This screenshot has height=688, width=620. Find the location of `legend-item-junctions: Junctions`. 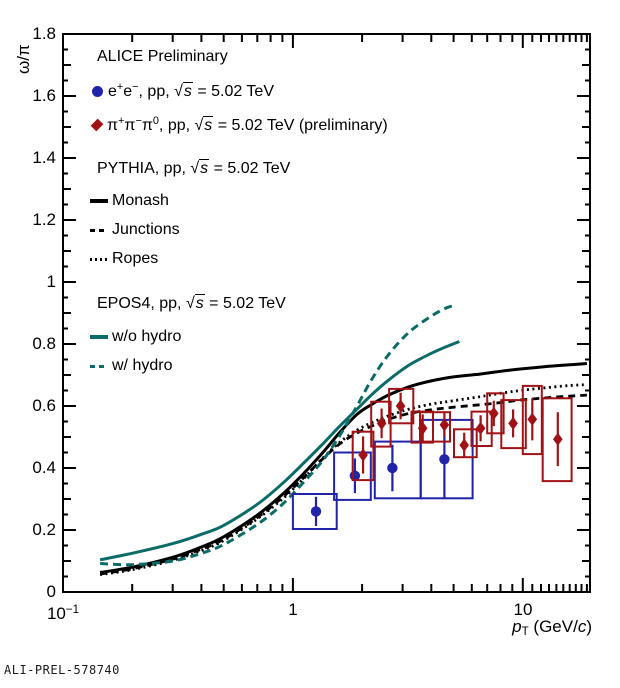

legend-item-junctions: Junctions is located at coordinates (135, 230).